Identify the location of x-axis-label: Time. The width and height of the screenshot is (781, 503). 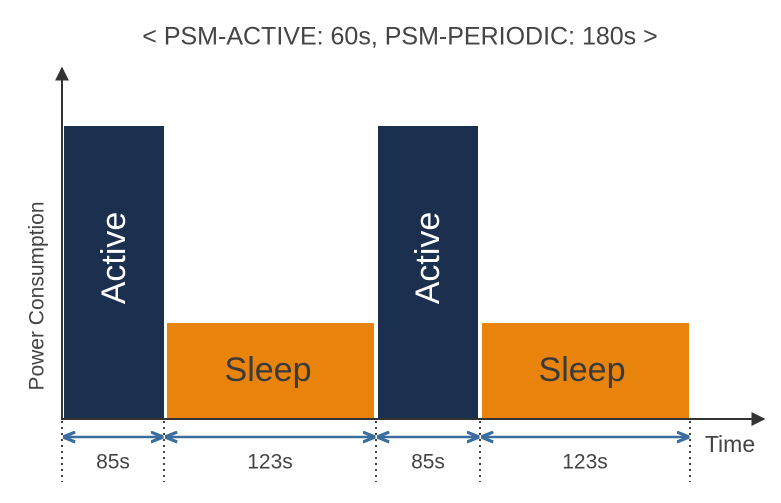
(730, 444).